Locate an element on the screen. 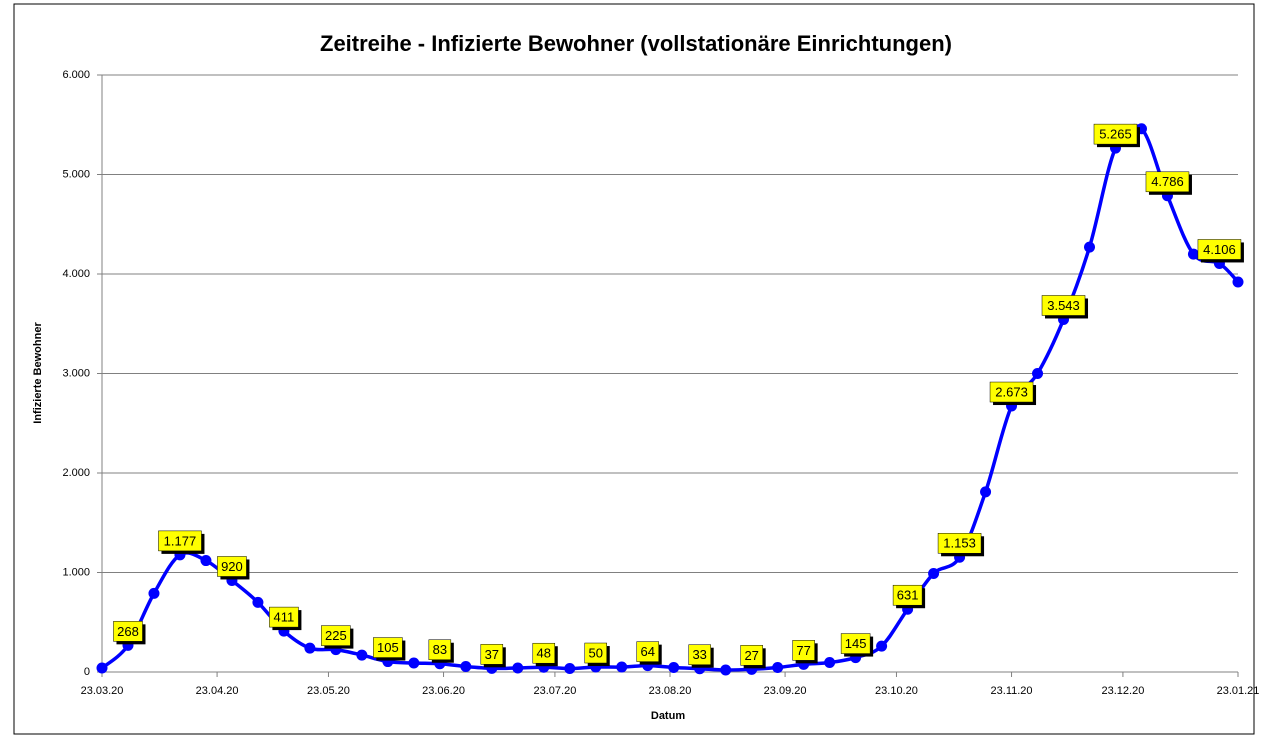  data-label: 27 is located at coordinates (751, 655).